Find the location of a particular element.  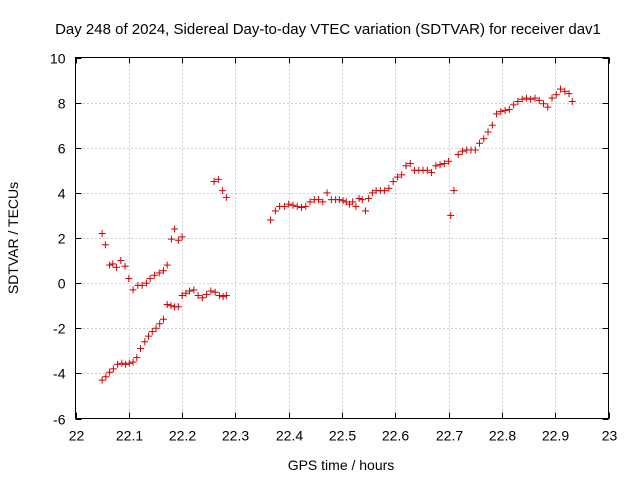

x-tick-label: 22.9 is located at coordinates (555, 436).